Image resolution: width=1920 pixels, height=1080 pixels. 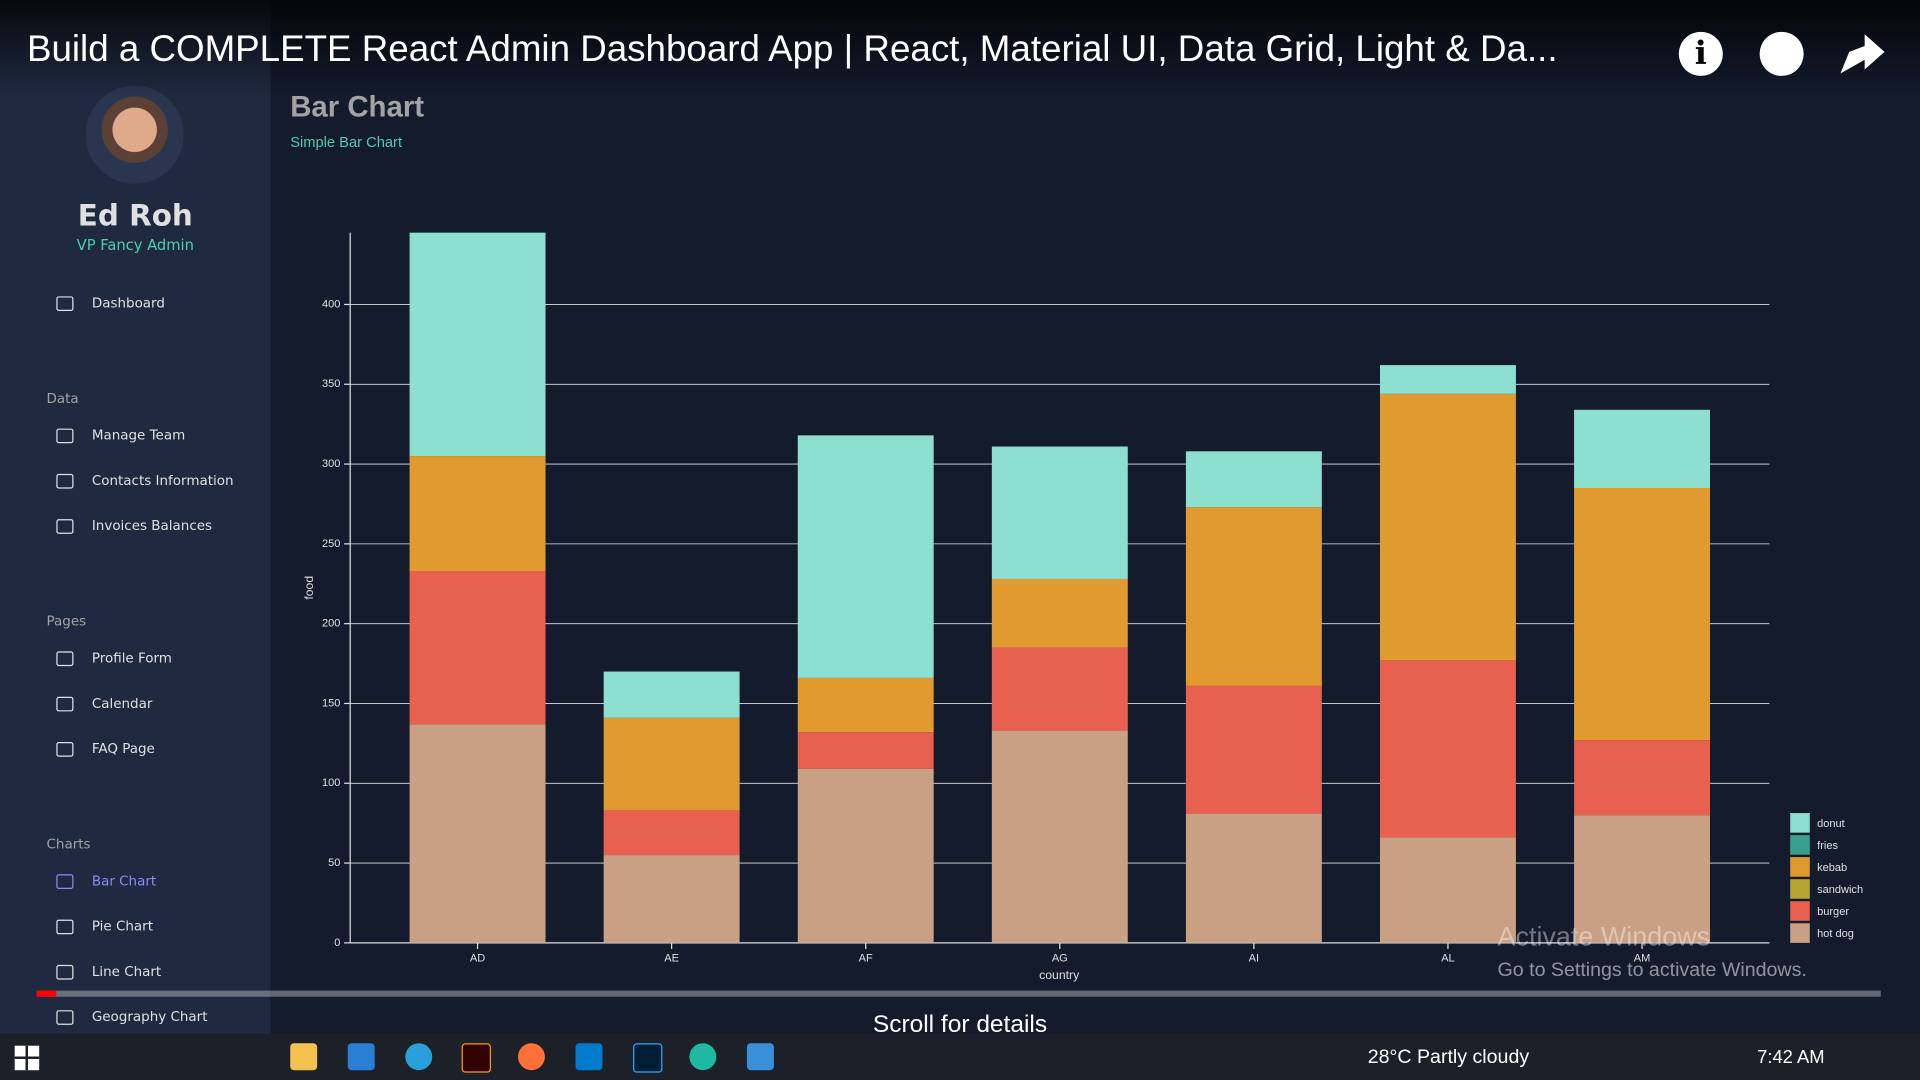 I want to click on legend-label: sandwich, so click(x=1840, y=890).